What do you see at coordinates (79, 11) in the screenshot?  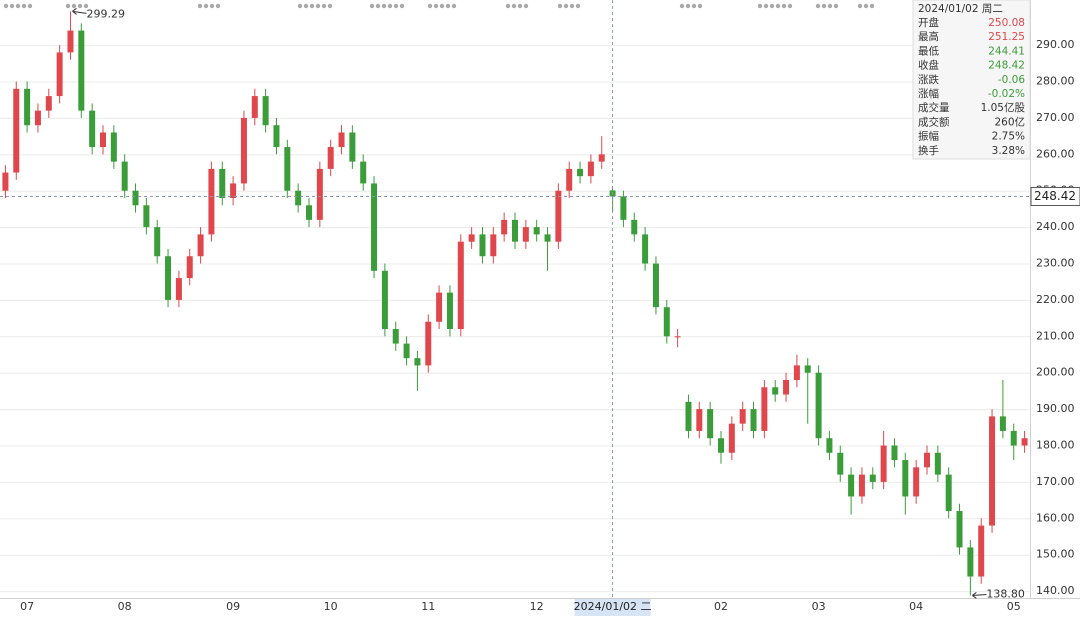 I see `max-arrow` at bounding box center [79, 11].